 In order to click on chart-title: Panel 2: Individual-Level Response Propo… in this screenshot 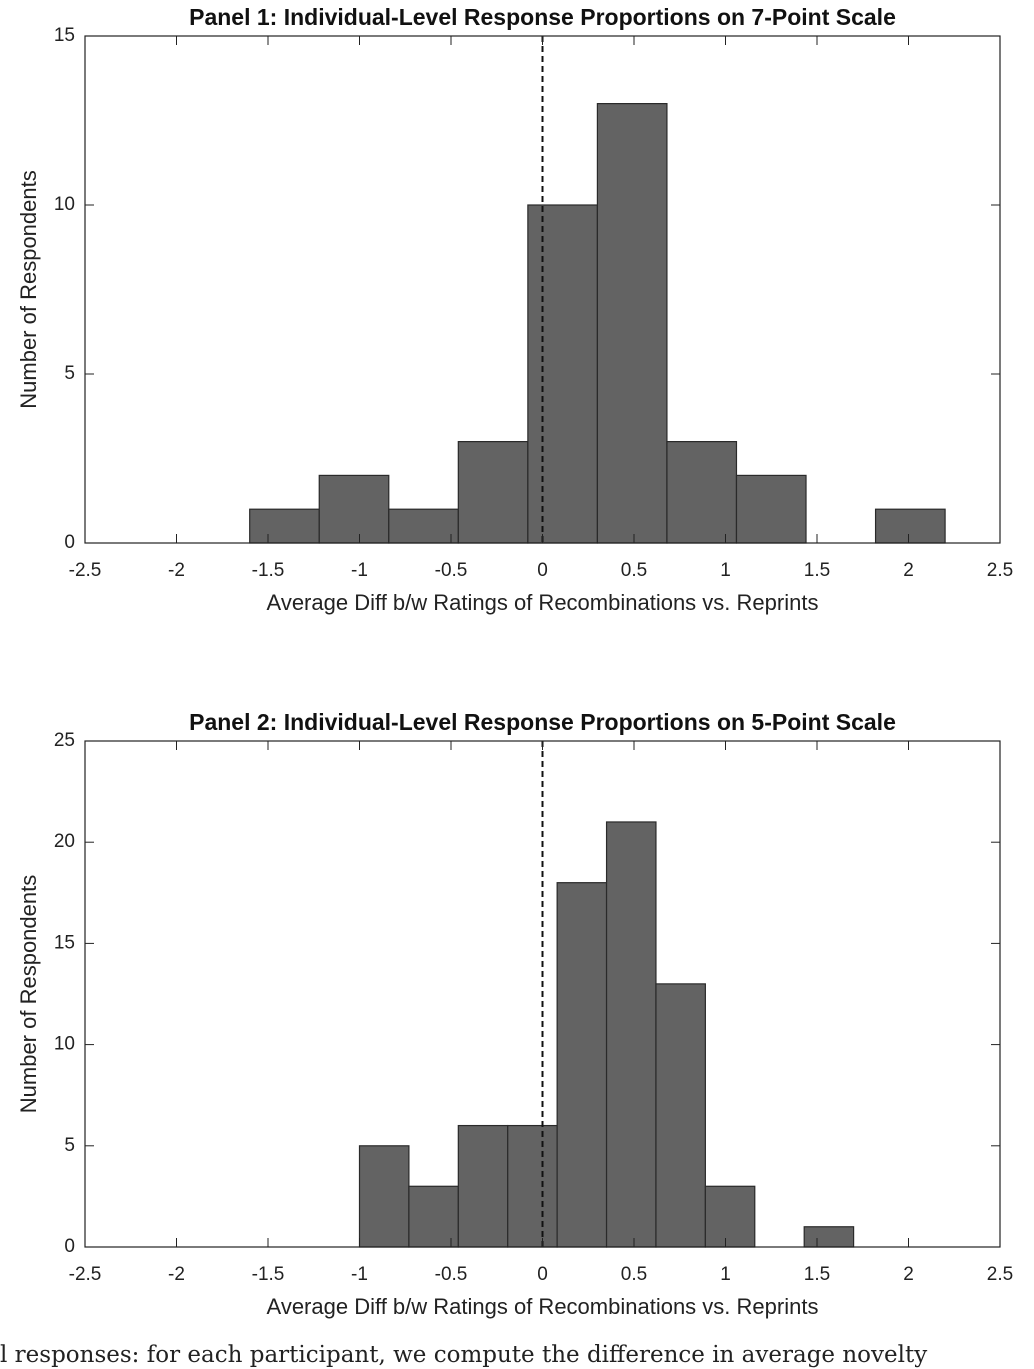, I will do `click(542, 722)`.